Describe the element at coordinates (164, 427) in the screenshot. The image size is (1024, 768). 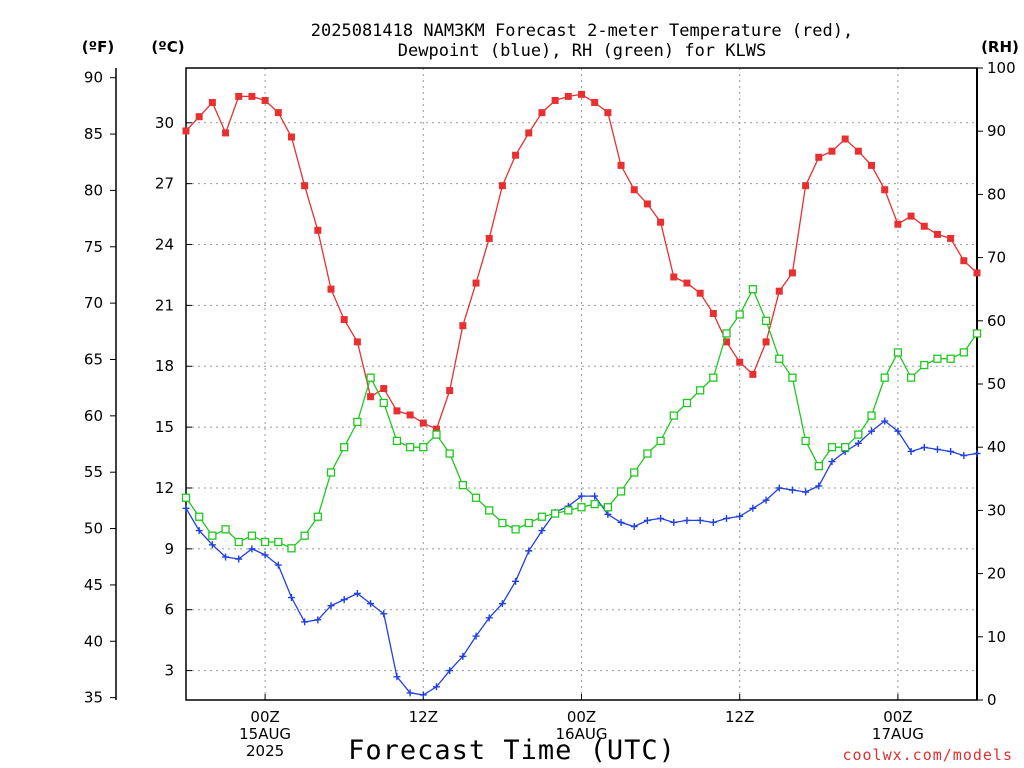
I see `celsius-tick-label: 15` at that location.